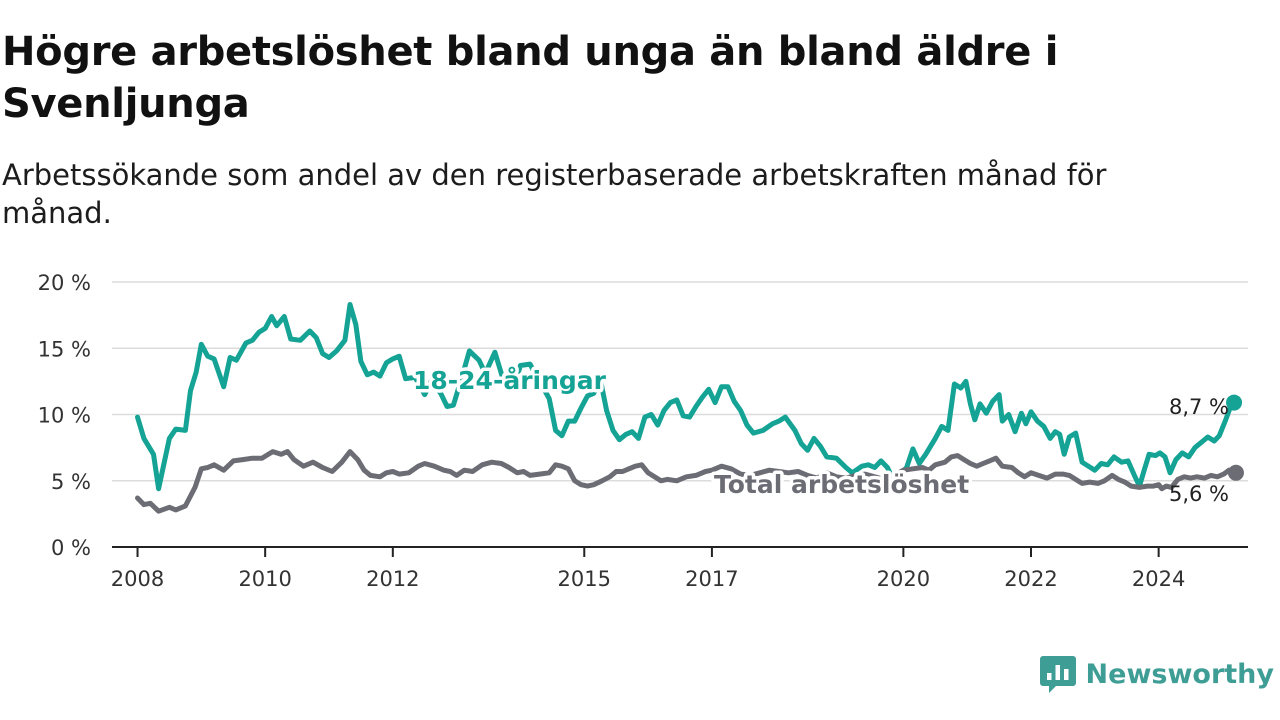 The height and width of the screenshot is (720, 1280). I want to click on series-label-total: Total arbetslöshet, so click(841, 484).